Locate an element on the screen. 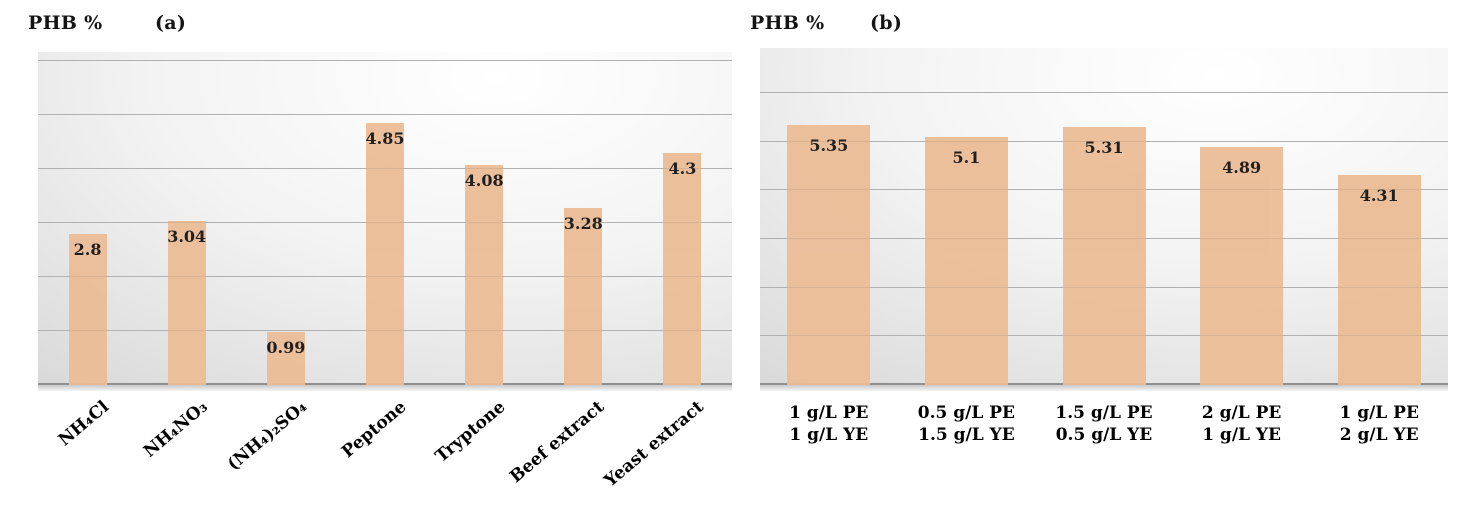 The image size is (1471, 507). x-axis-label-line: 2 g/L PE is located at coordinates (1241, 413).